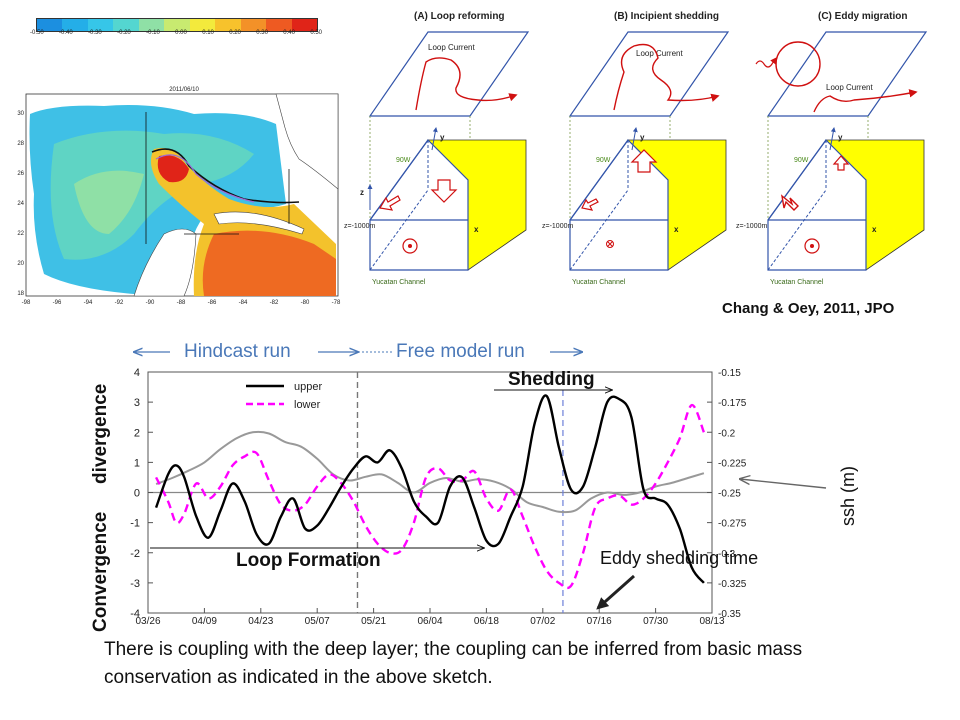 The width and height of the screenshot is (960, 720). I want to click on colorbar-tick: 0.10, so click(208, 33).